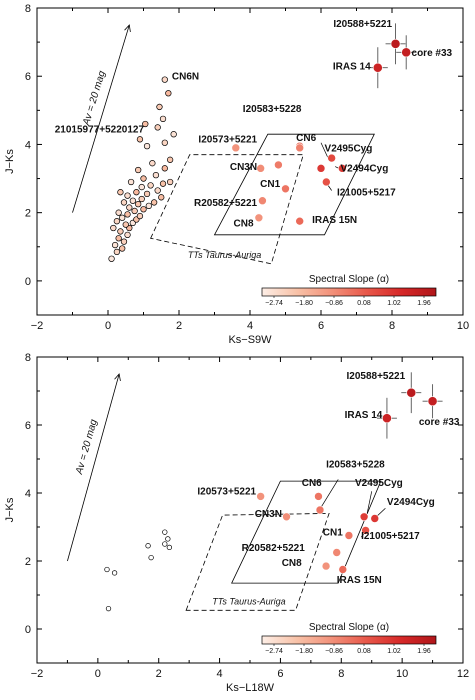  I want to click on colorbar-tick-label: 0.08, so click(364, 651).